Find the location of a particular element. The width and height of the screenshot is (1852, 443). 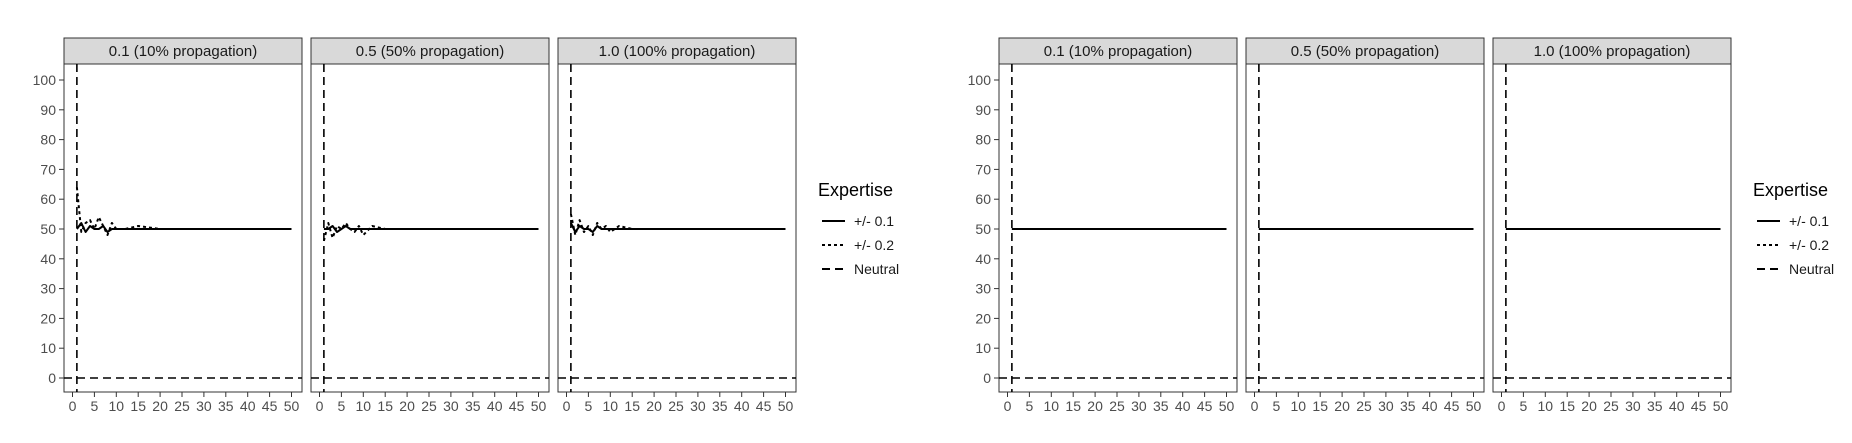

legend-label: +/- 0.2 is located at coordinates (1809, 245).